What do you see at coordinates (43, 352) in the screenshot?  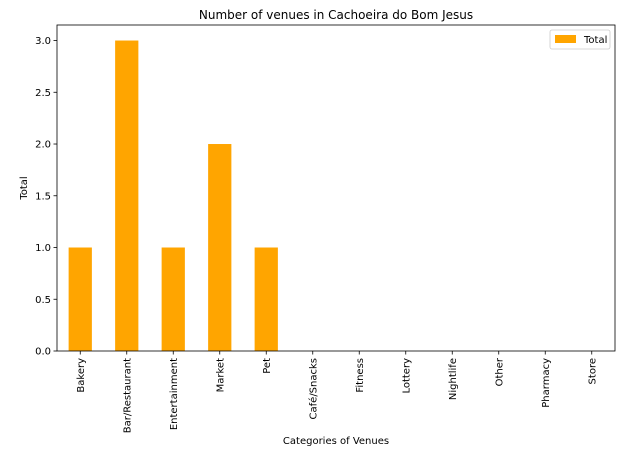 I see `y-tick-label: 0.0` at bounding box center [43, 352].